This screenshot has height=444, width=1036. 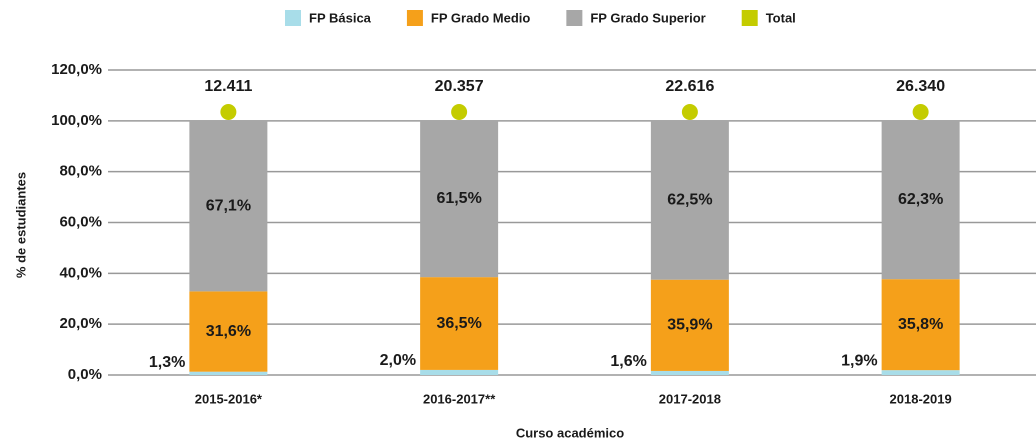 I want to click on total-label: 26.340, so click(x=920, y=86).